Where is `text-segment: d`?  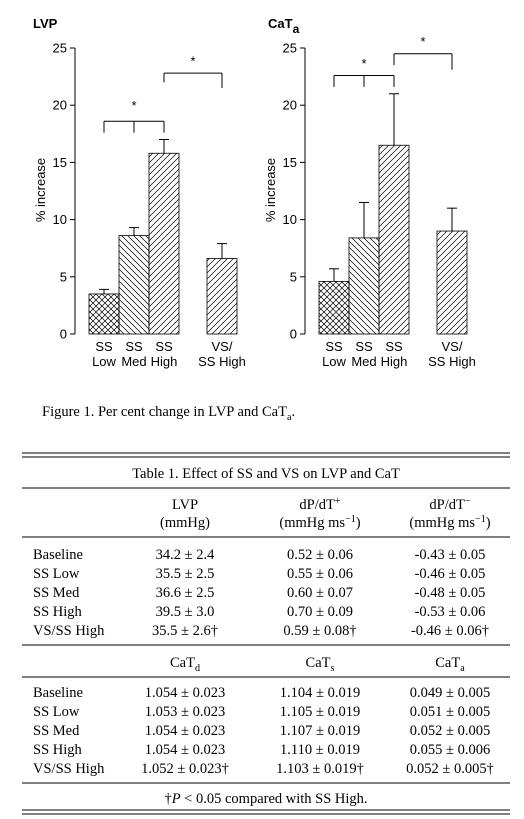 text-segment: d is located at coordinates (197, 668).